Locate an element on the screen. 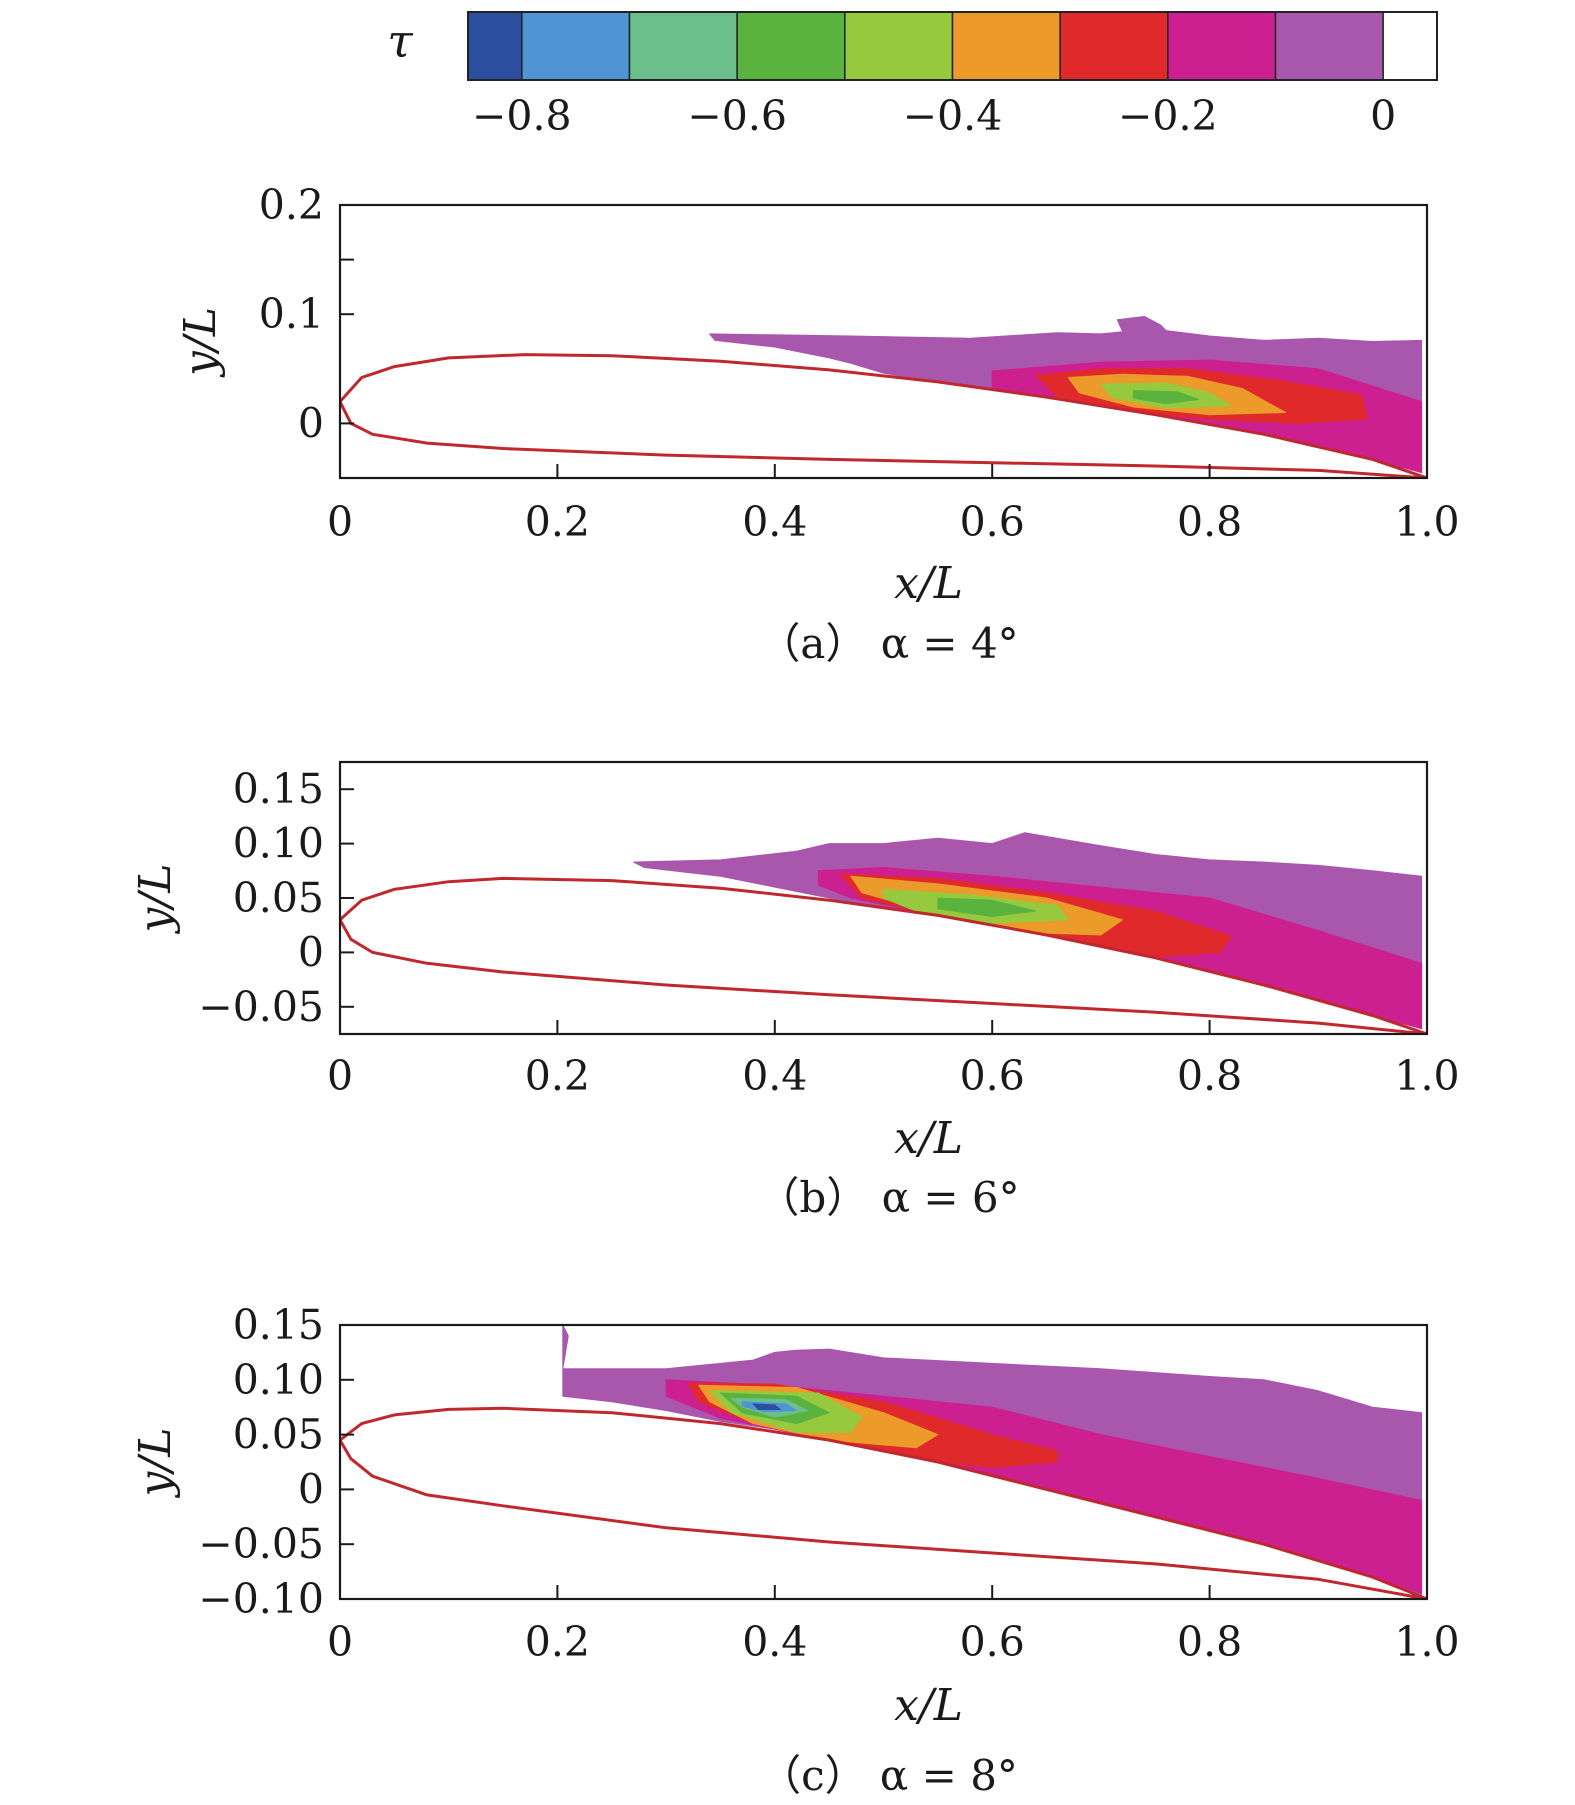 The width and height of the screenshot is (1575, 1805). colorbar-tick-label: −0.4 is located at coordinates (953, 116).